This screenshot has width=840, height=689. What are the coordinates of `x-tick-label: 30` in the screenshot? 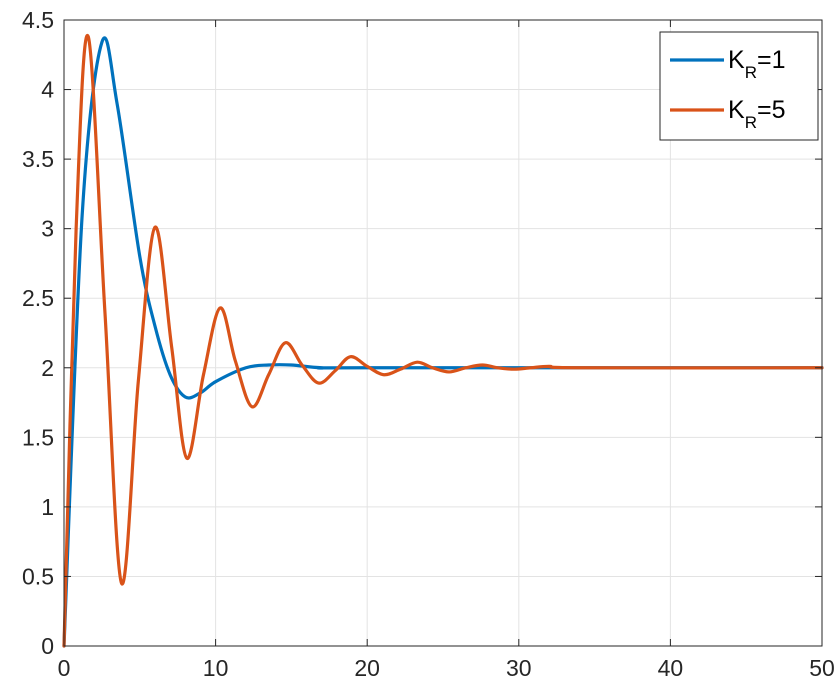 It's located at (519, 668).